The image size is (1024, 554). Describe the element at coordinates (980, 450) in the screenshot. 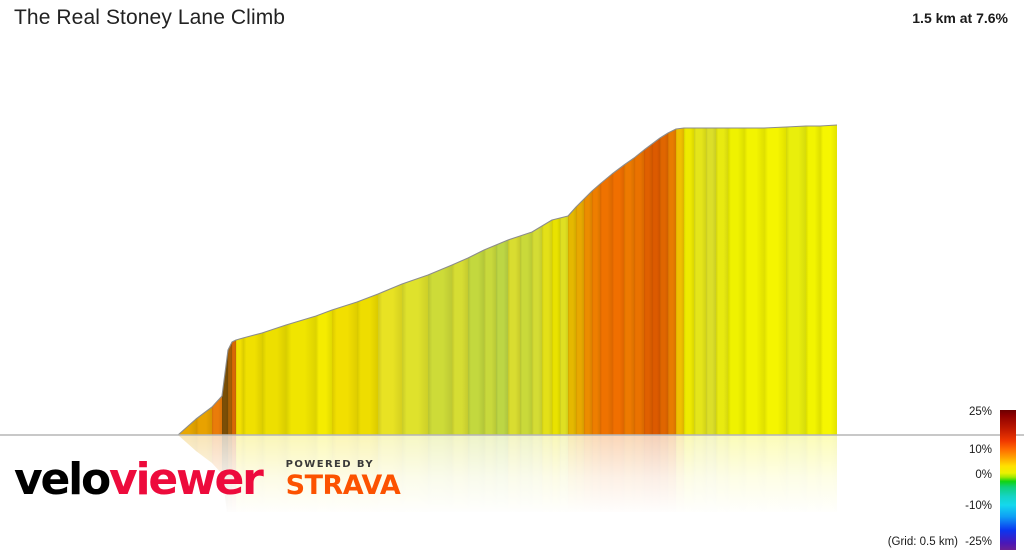

I see `legend-label-high: 10%` at that location.